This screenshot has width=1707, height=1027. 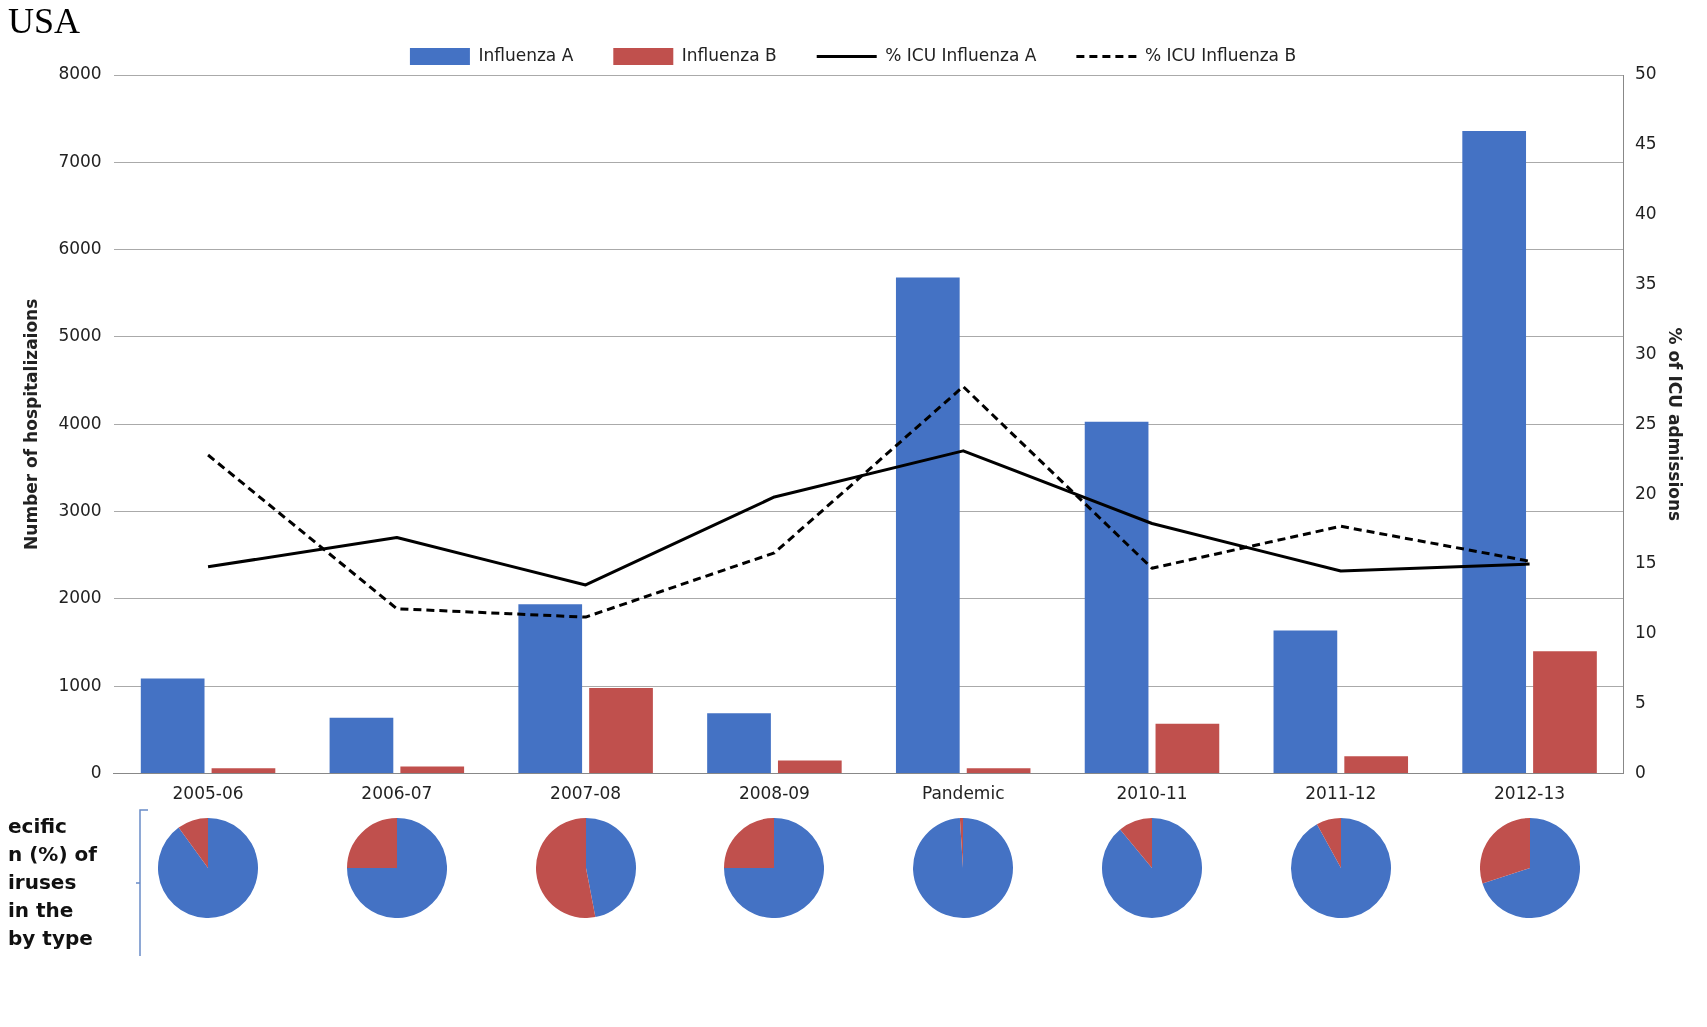 What do you see at coordinates (44, 21) in the screenshot?
I see `chart-title: USA` at bounding box center [44, 21].